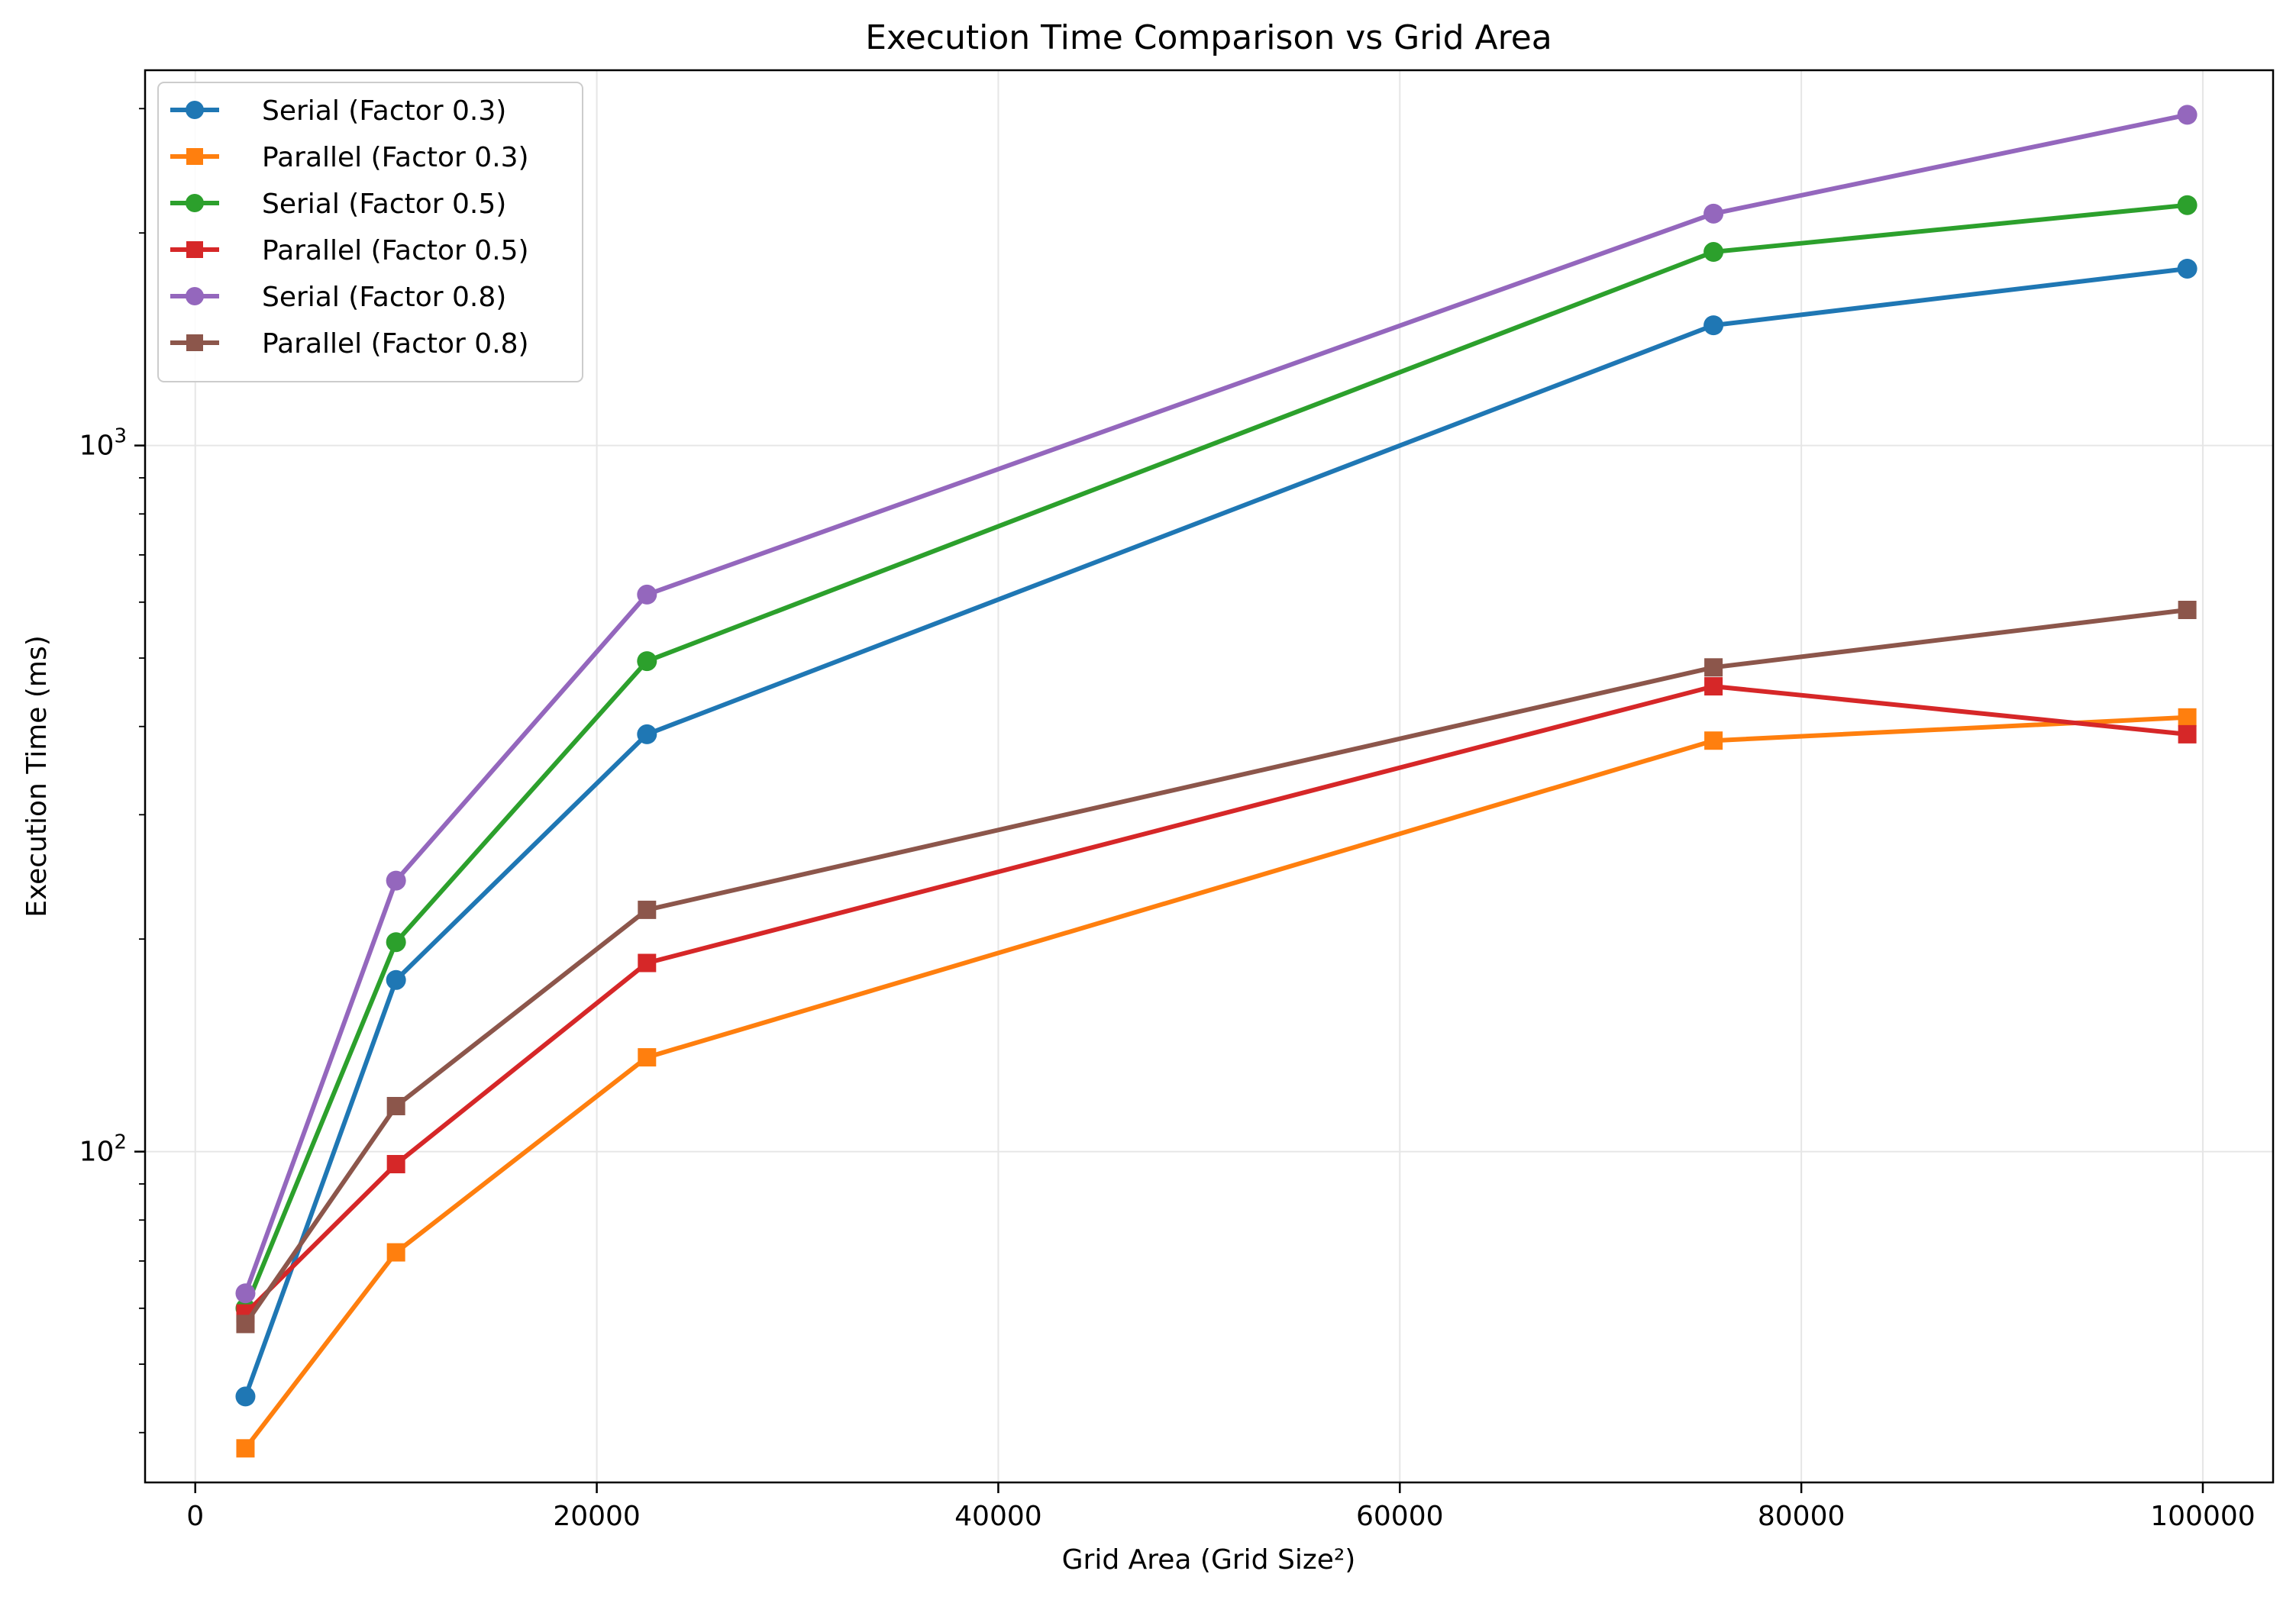  I want to click on x-tick-label: 40000, so click(998, 1516).